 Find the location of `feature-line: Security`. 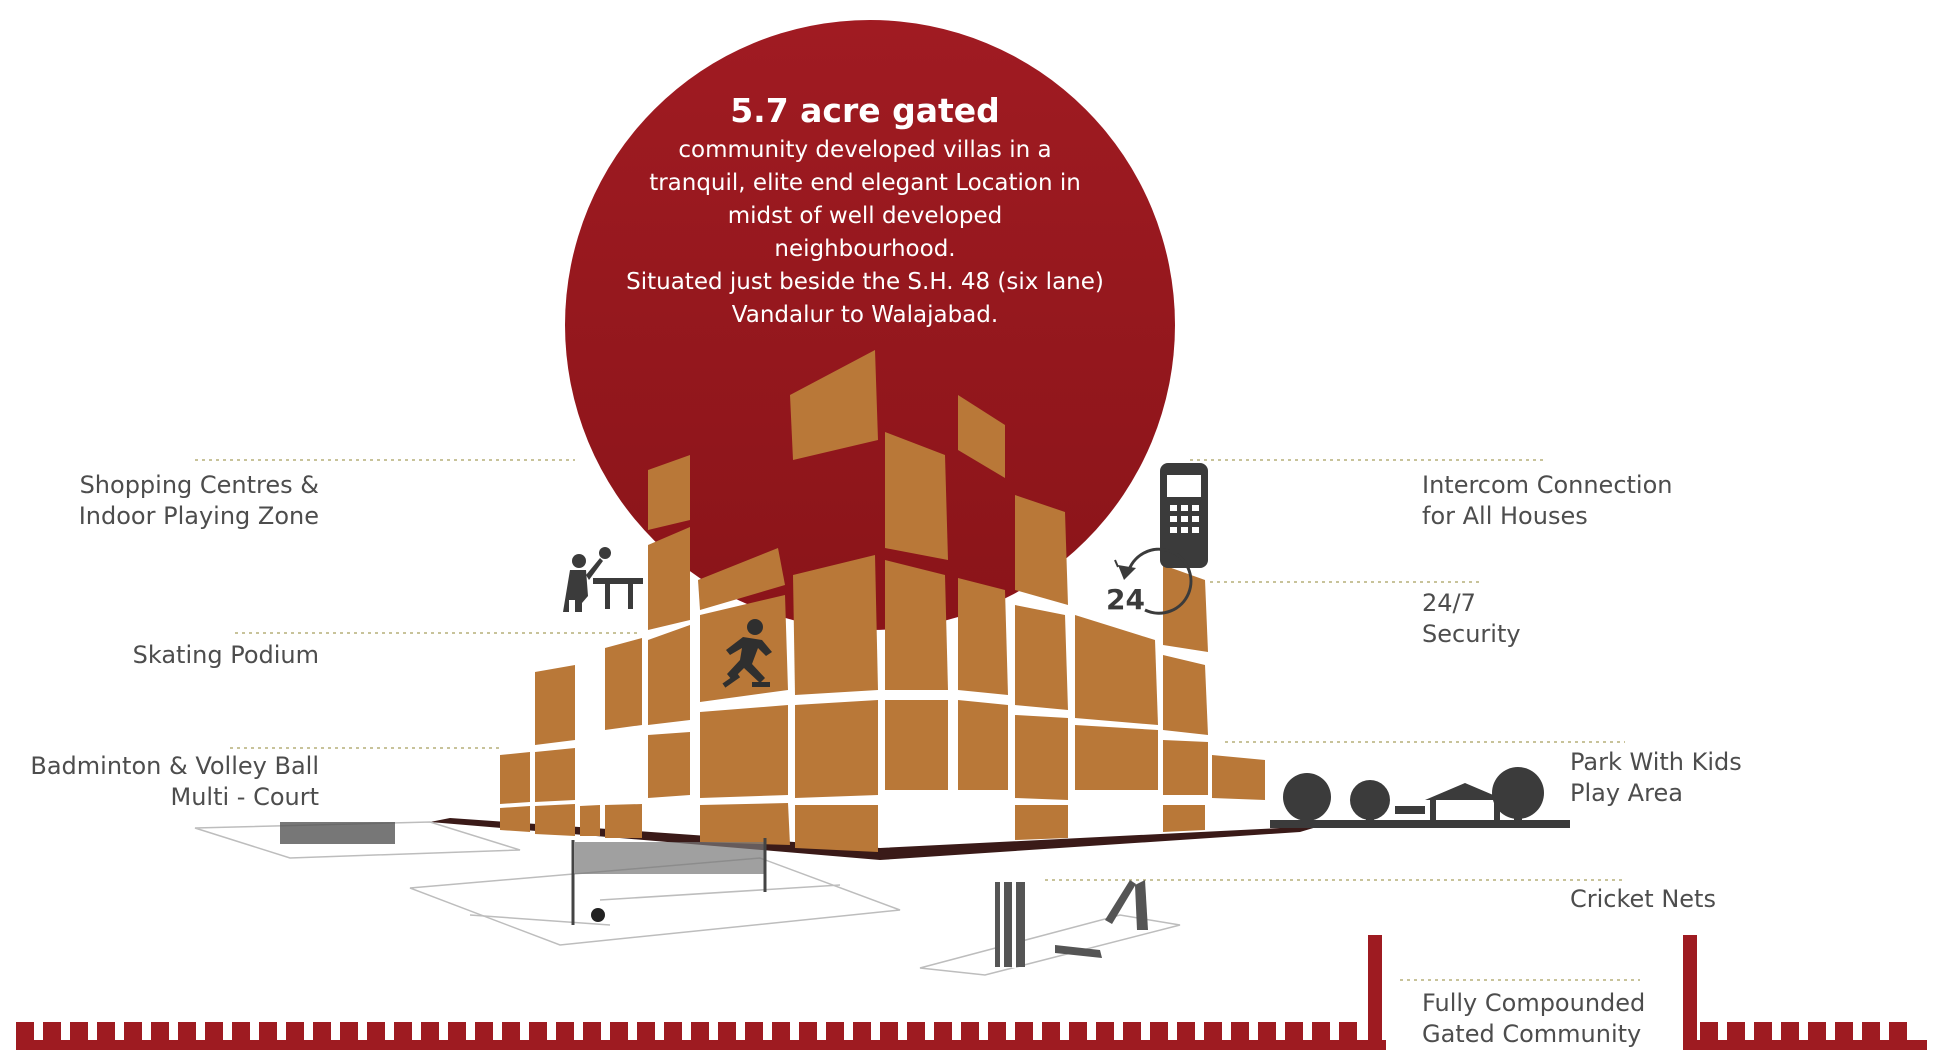

feature-line: Security is located at coordinates (1471, 634).